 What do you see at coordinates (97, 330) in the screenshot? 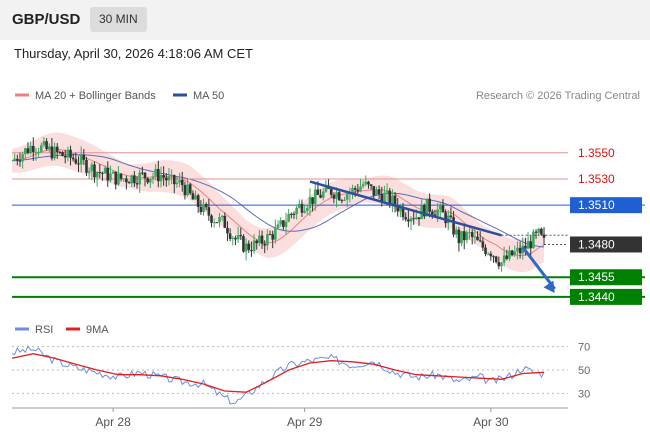
I see `ma9-legend-label: 9MA` at bounding box center [97, 330].